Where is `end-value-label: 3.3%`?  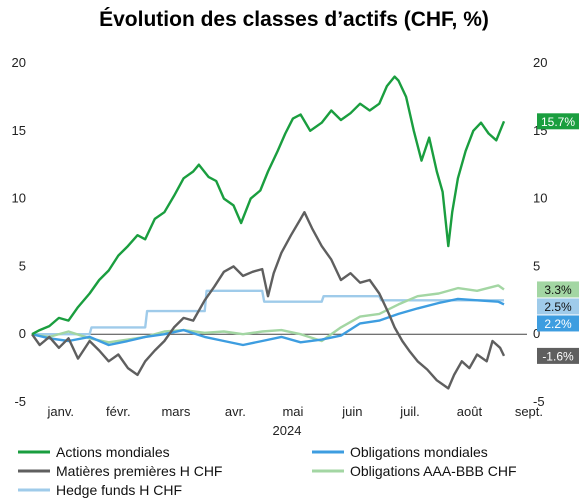
end-value-label: 3.3% is located at coordinates (558, 290).